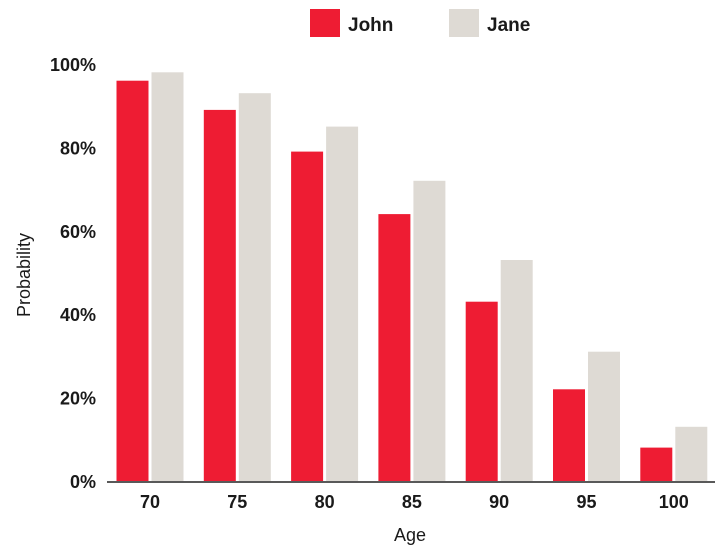 This screenshot has height=546, width=722. I want to click on y-tick-label: 40%, so click(78, 315).